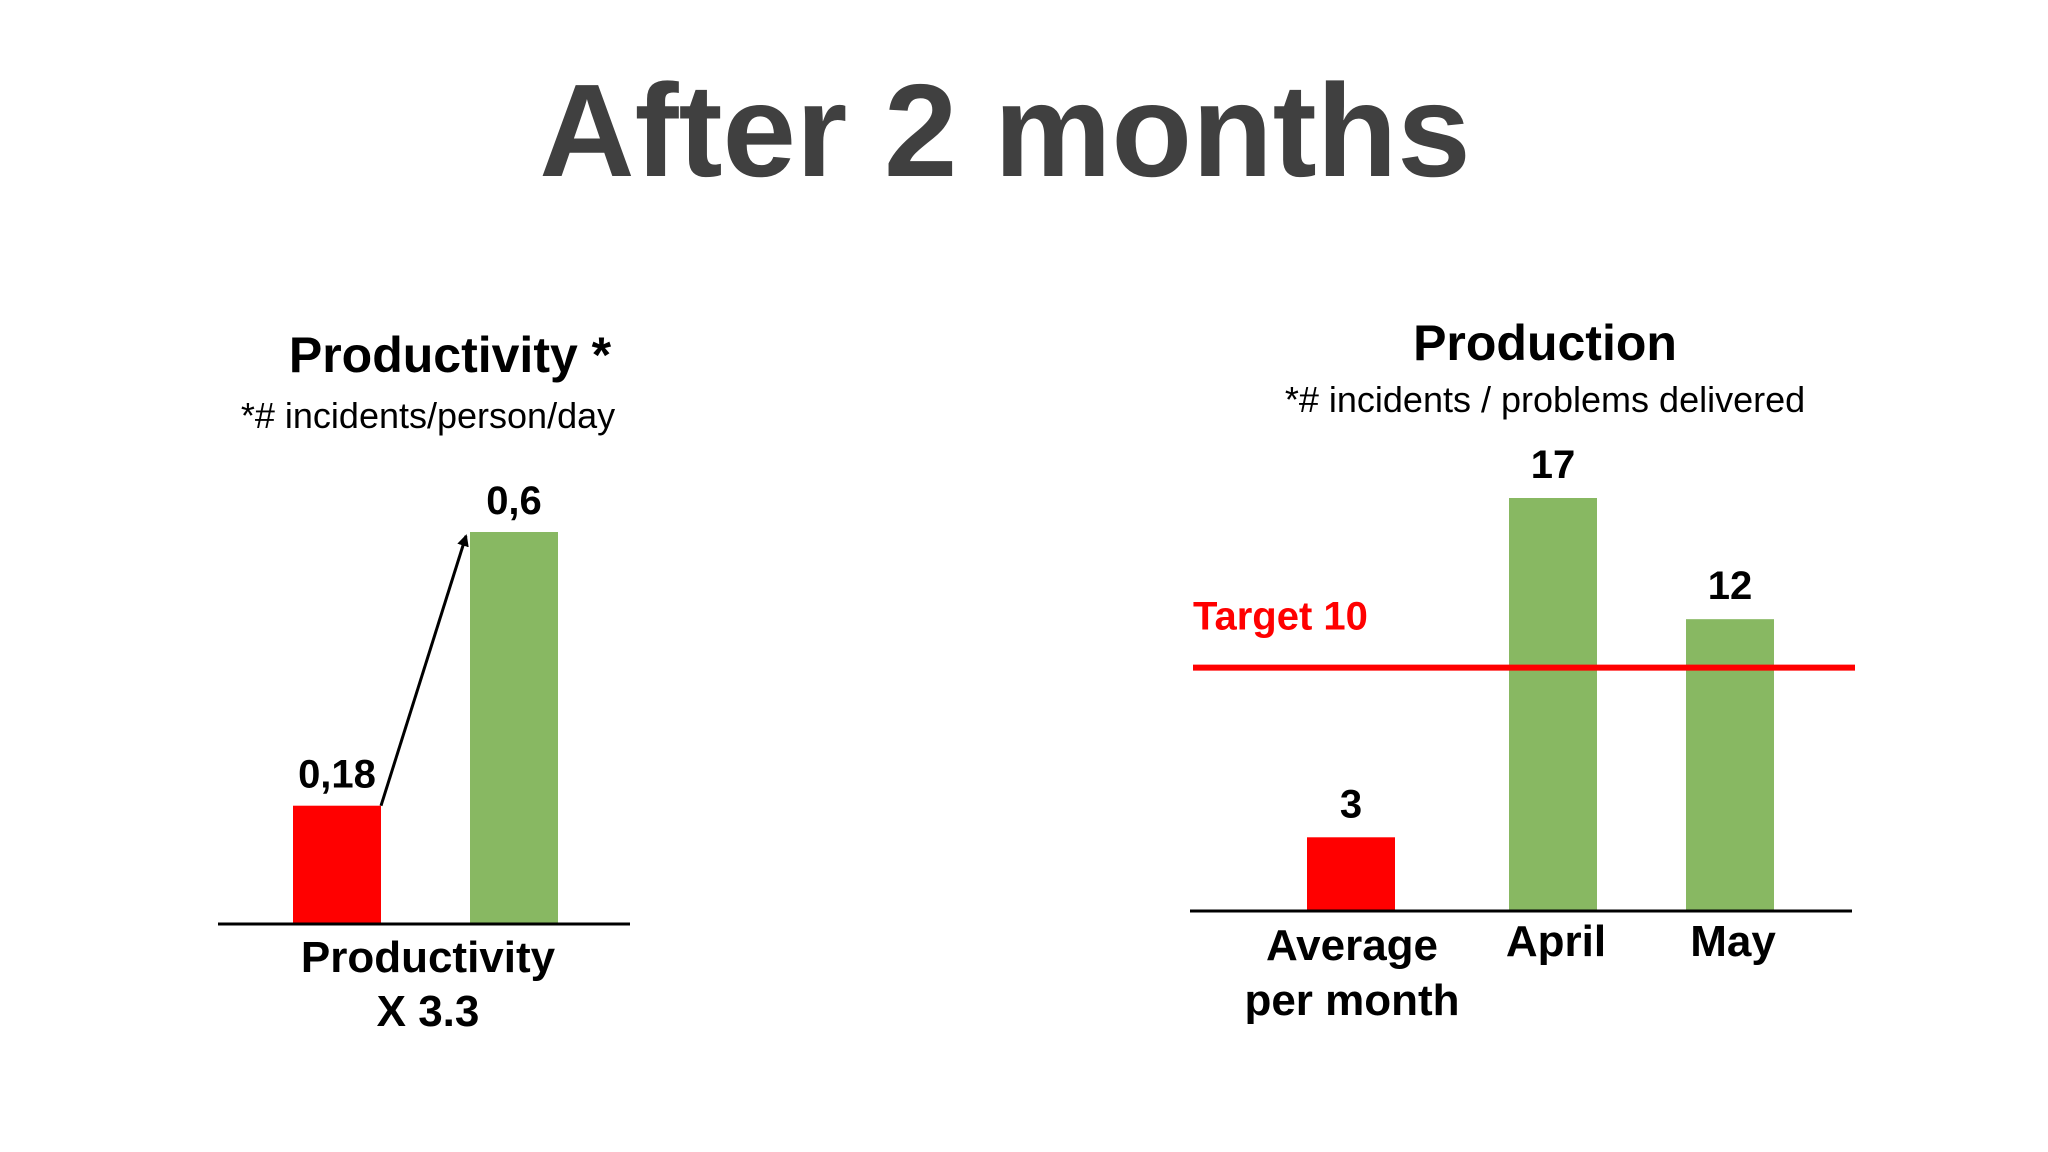 This screenshot has height=1152, width=2048. I want to click on production-chart-title: Production, so click(1545, 343).